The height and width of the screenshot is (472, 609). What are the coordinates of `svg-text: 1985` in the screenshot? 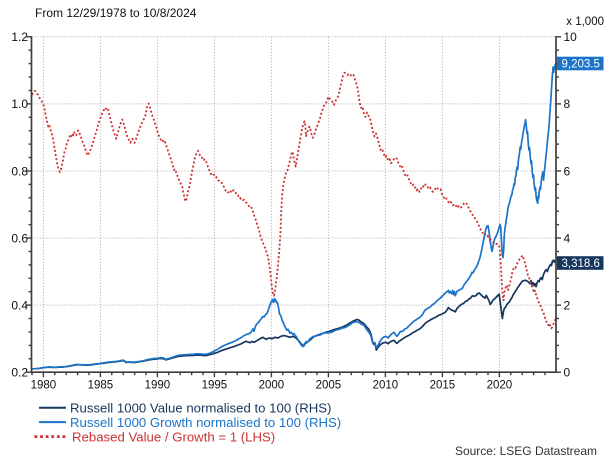 It's located at (101, 385).